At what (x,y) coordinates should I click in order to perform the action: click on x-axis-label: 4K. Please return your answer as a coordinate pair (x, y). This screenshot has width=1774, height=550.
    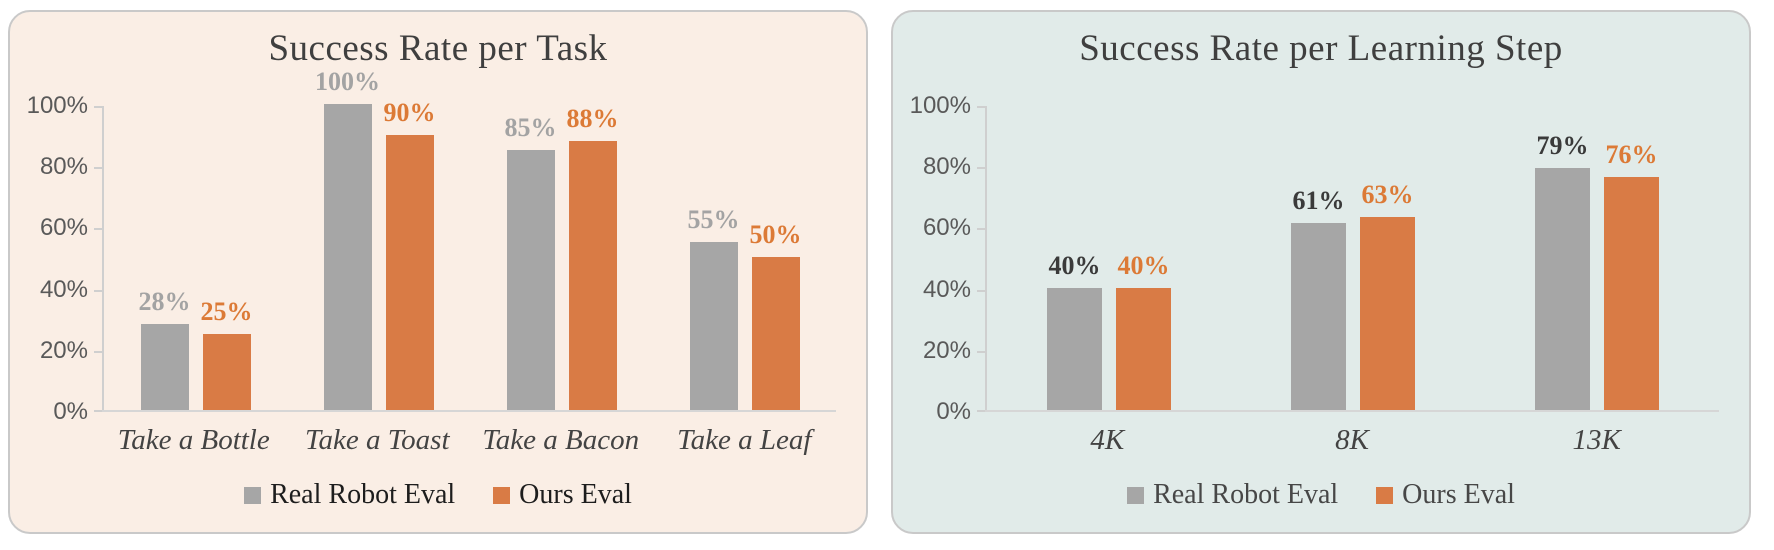
    Looking at the image, I should click on (1107, 440).